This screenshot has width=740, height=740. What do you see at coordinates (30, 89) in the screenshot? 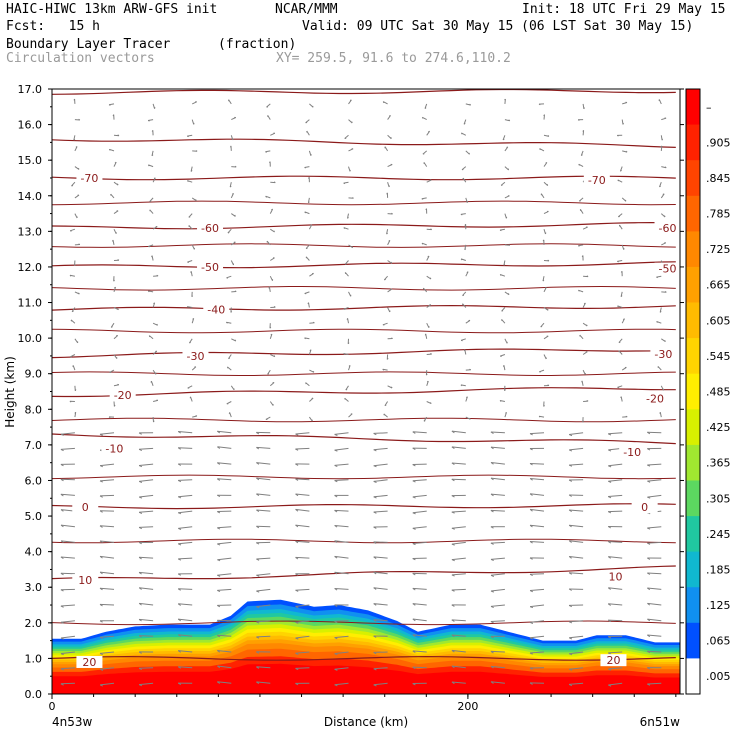
I see `y-tick-label: 17.0` at bounding box center [30, 89].